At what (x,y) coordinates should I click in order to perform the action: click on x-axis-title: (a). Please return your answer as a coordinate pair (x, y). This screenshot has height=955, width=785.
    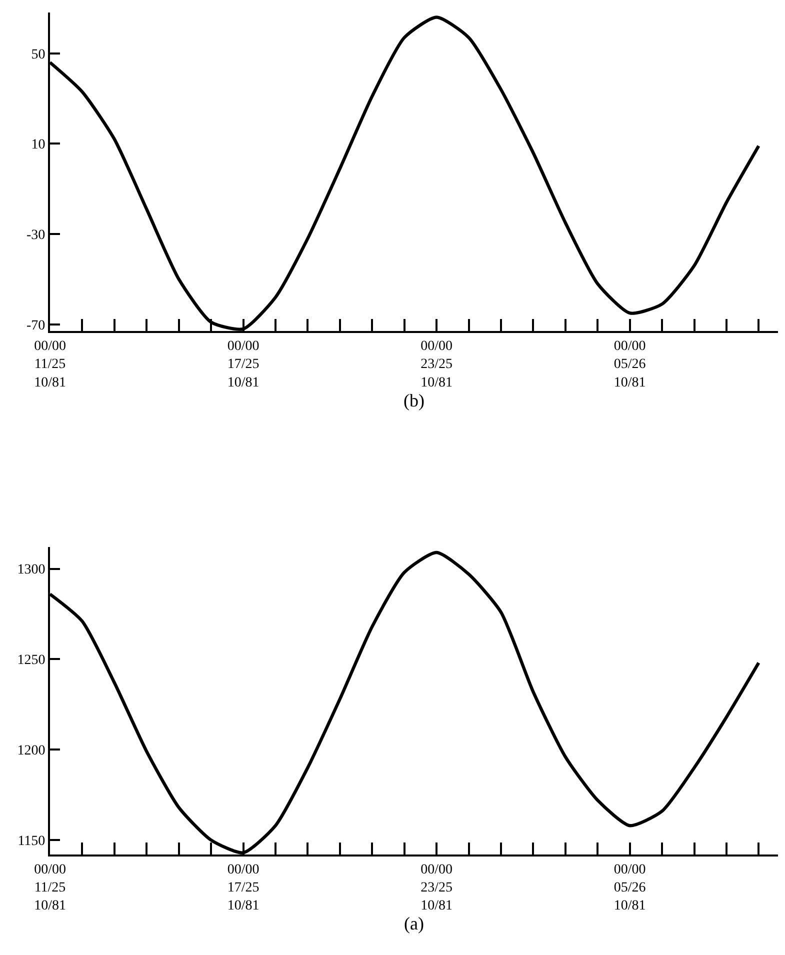
    Looking at the image, I should click on (414, 924).